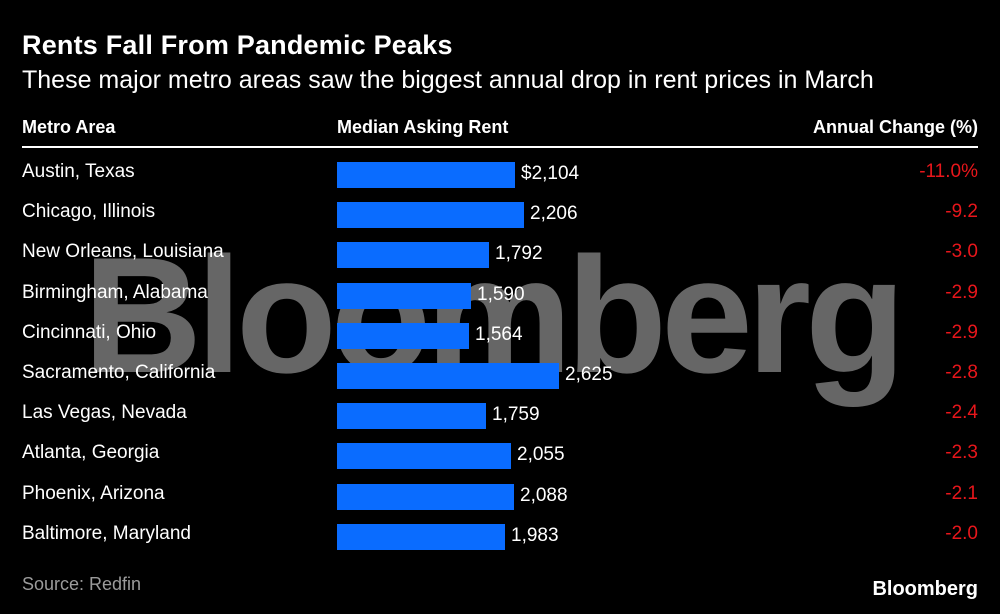 Image resolution: width=1000 pixels, height=614 pixels. I want to click on source-note: Source: Redfin, so click(82, 584).